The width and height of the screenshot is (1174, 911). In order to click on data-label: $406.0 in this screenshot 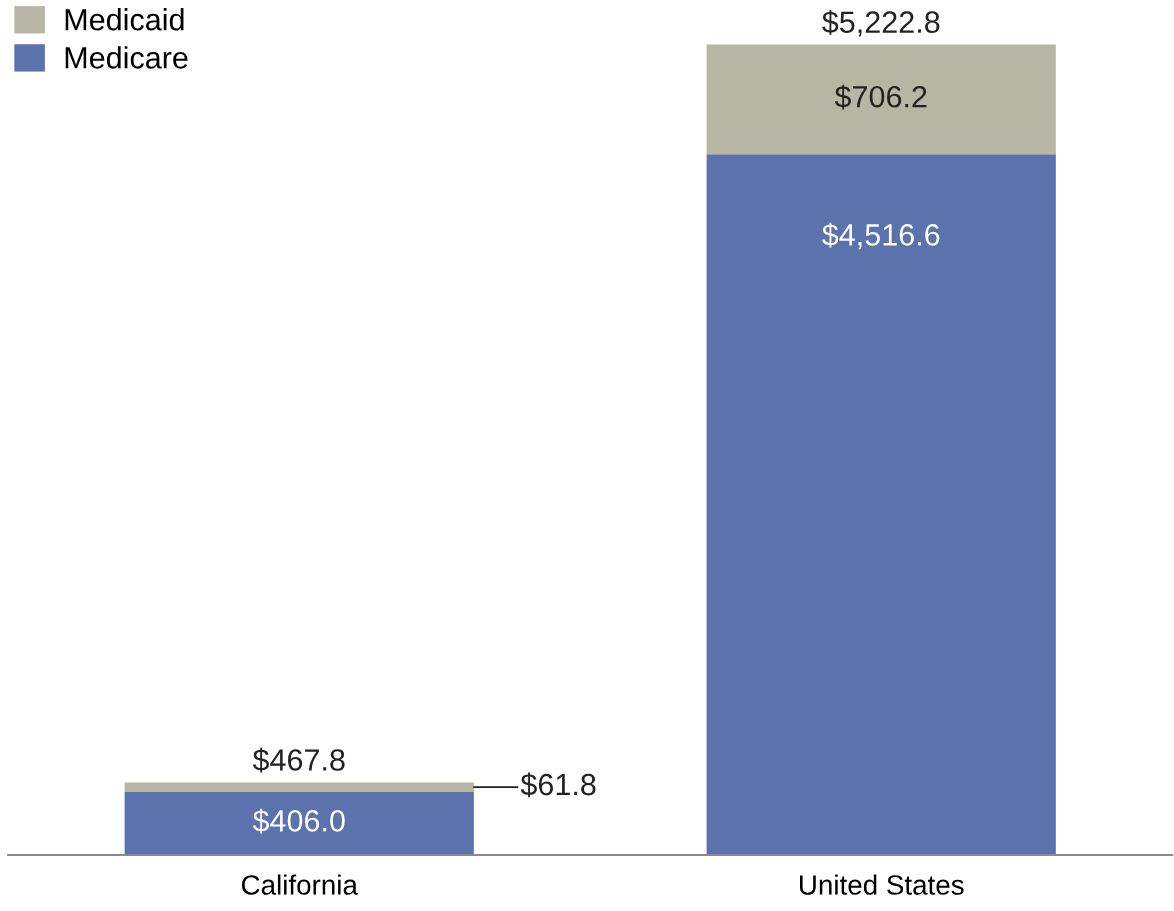, I will do `click(298, 821)`.